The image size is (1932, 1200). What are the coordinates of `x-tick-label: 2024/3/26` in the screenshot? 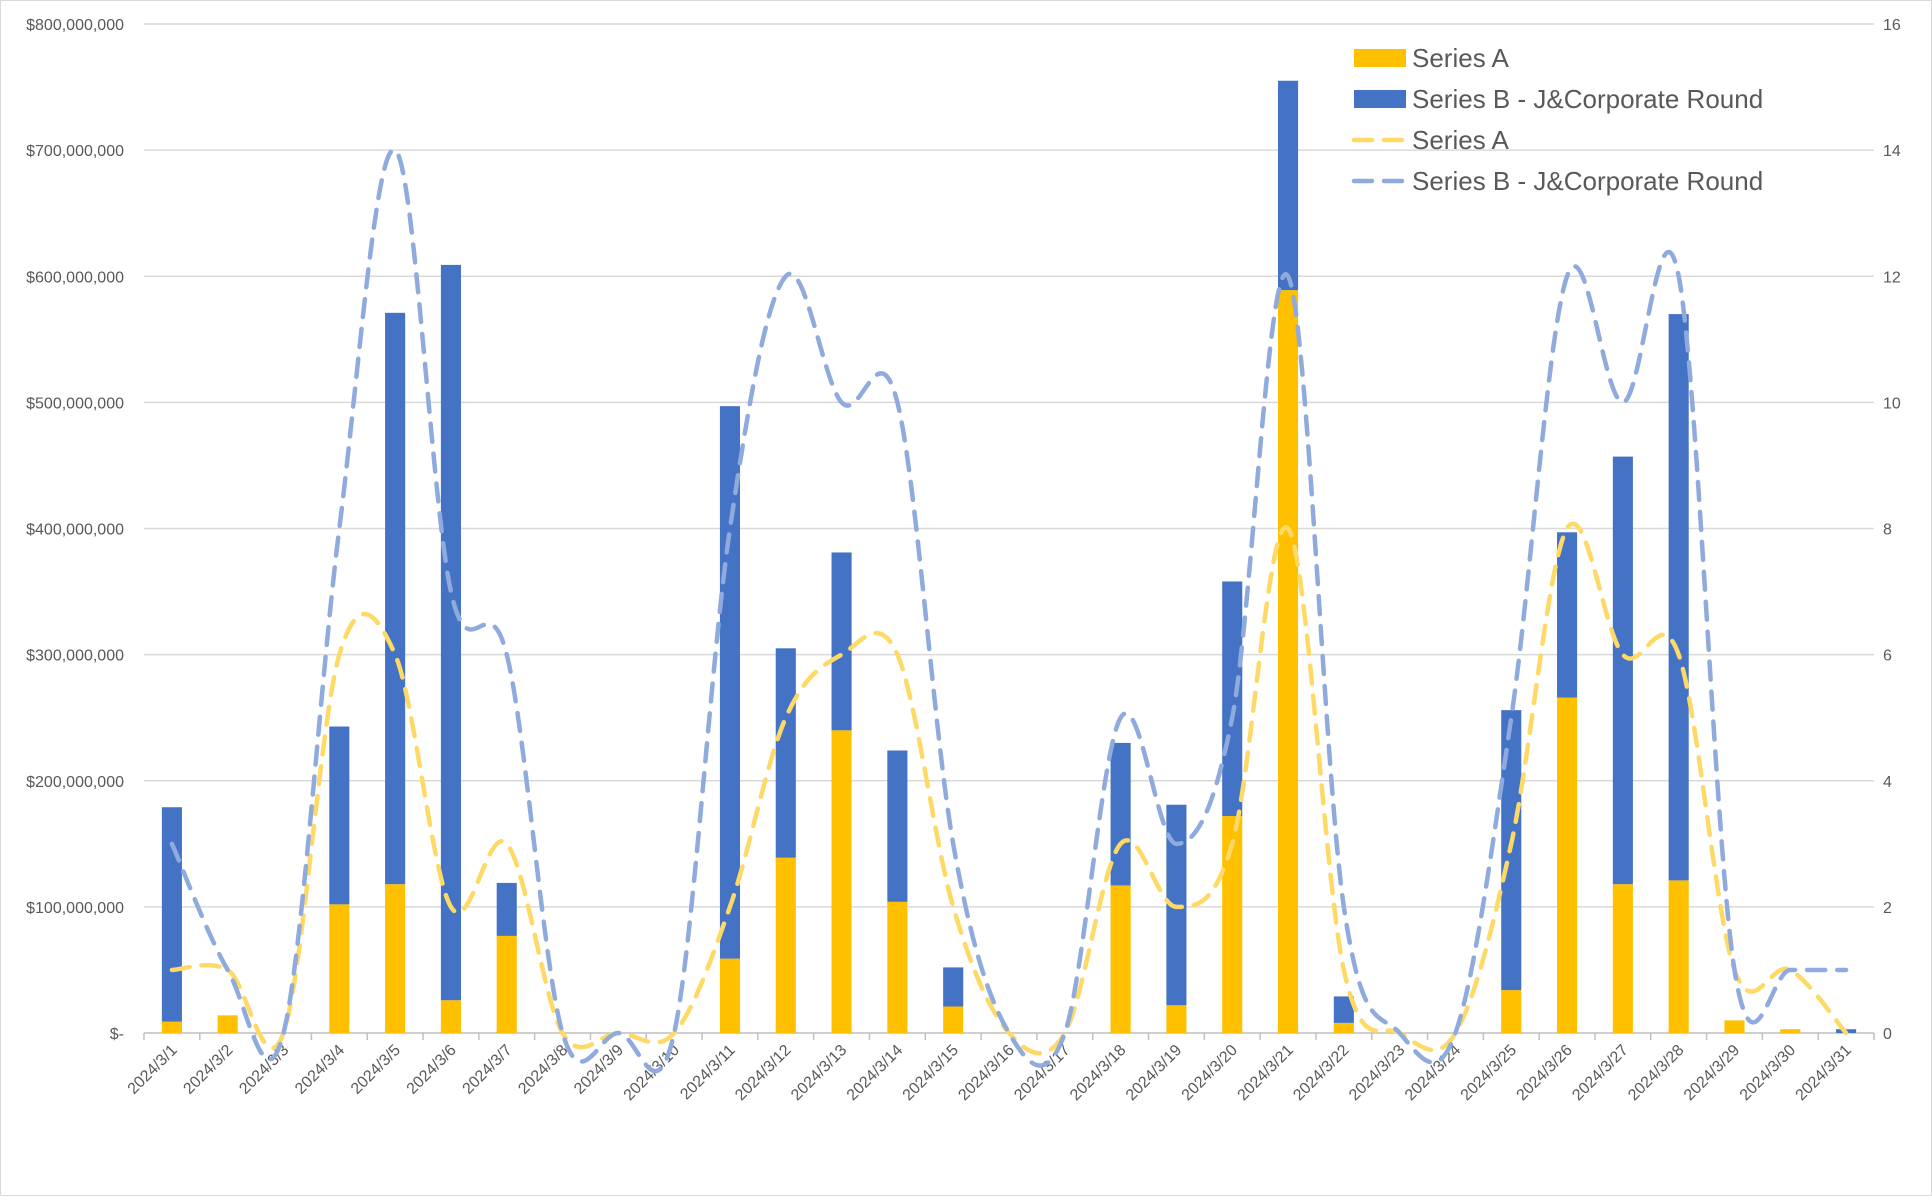 It's located at (1545, 1073).